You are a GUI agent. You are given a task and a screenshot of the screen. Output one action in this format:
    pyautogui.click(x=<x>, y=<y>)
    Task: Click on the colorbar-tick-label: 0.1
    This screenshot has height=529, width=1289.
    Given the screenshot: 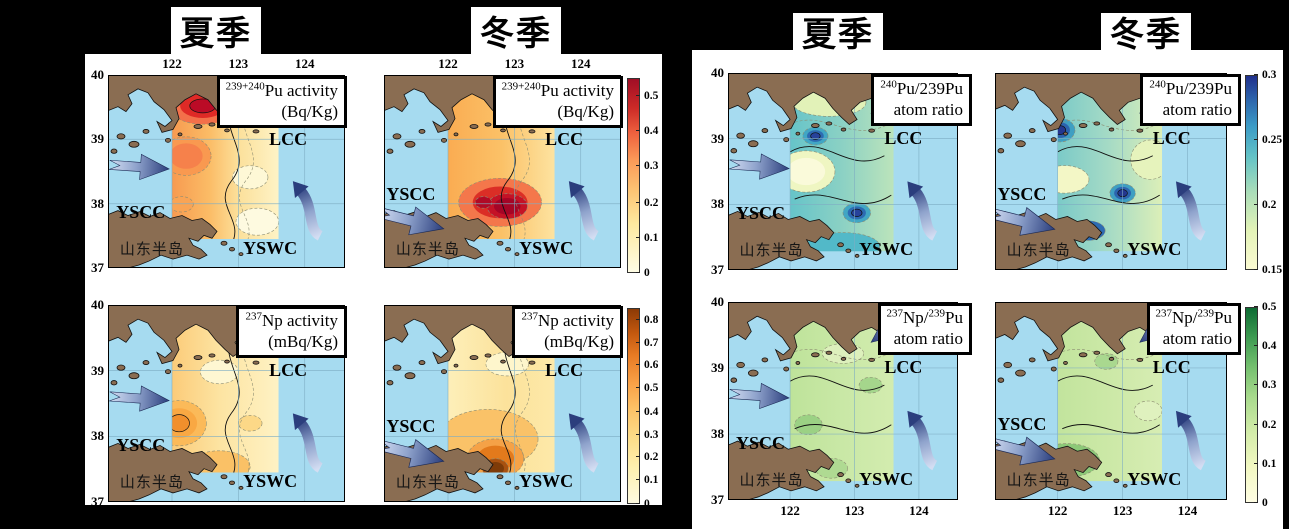 What is the action you would take?
    pyautogui.click(x=1269, y=463)
    